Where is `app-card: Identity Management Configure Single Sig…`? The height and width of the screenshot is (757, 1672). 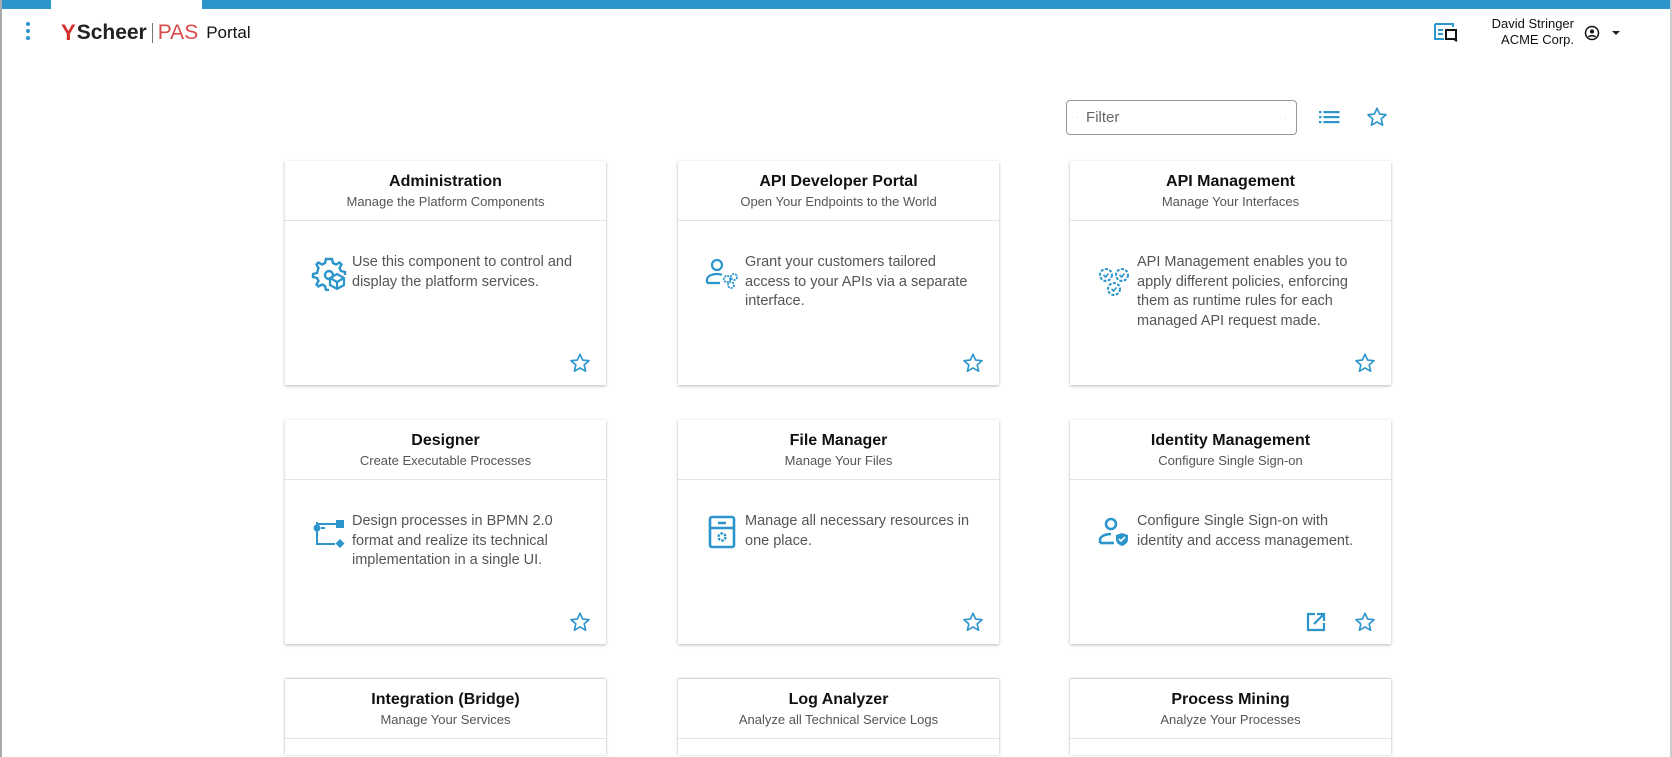 app-card: Identity Management Configure Single Sig… is located at coordinates (1230, 532).